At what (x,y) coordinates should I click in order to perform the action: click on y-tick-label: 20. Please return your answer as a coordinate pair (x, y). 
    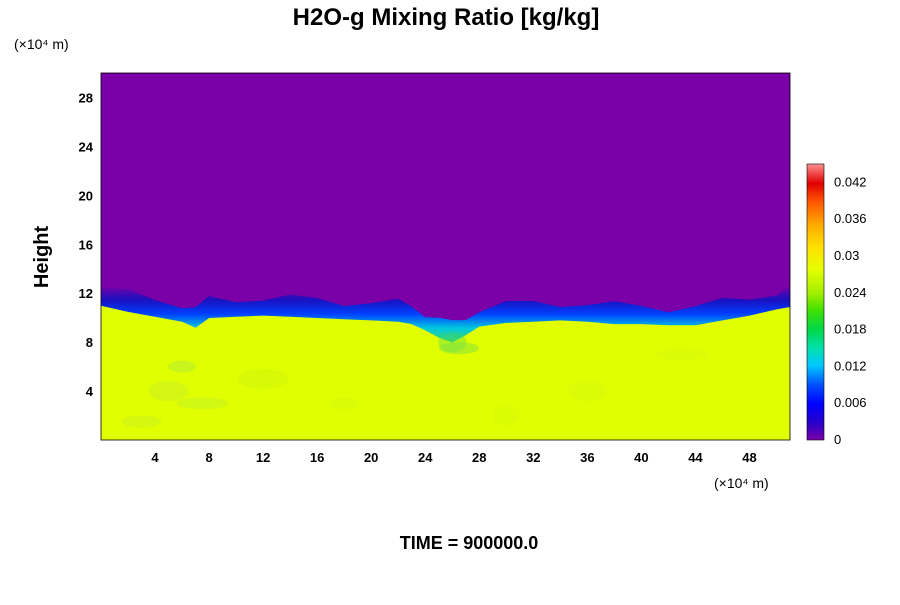
    Looking at the image, I should click on (86, 195).